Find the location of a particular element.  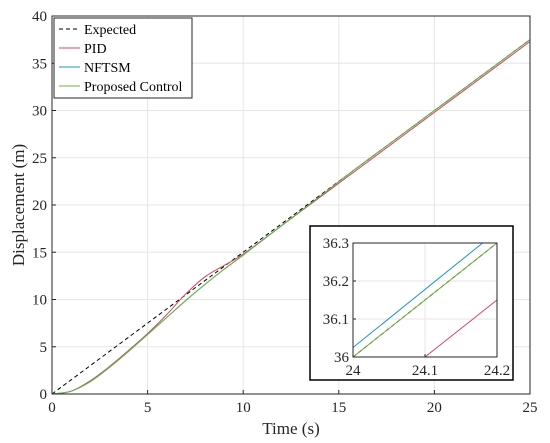

y-tick-label: 0 is located at coordinates (44, 395).